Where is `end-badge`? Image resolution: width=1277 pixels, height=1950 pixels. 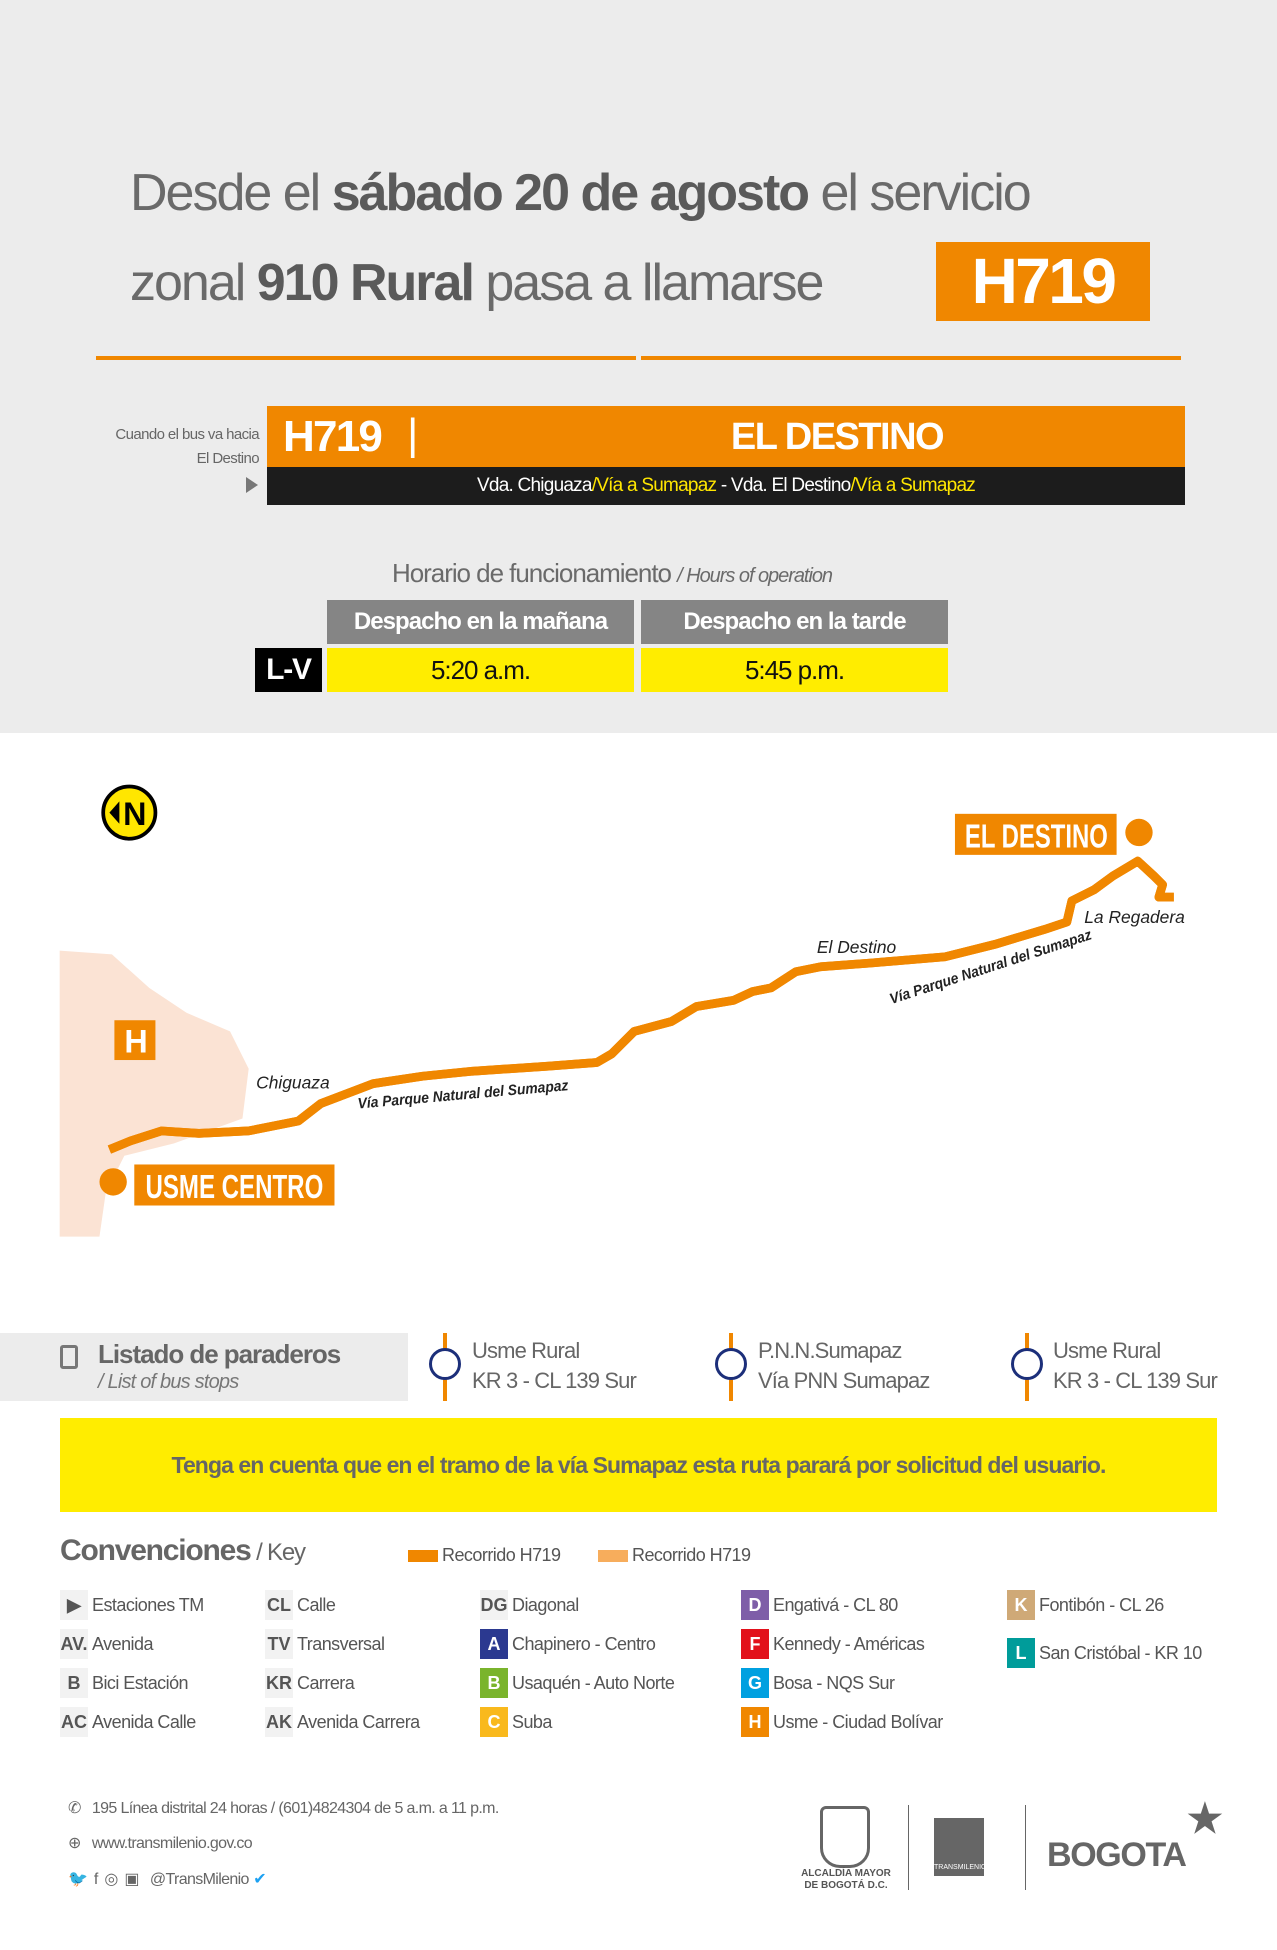
end-badge is located at coordinates (1035, 834).